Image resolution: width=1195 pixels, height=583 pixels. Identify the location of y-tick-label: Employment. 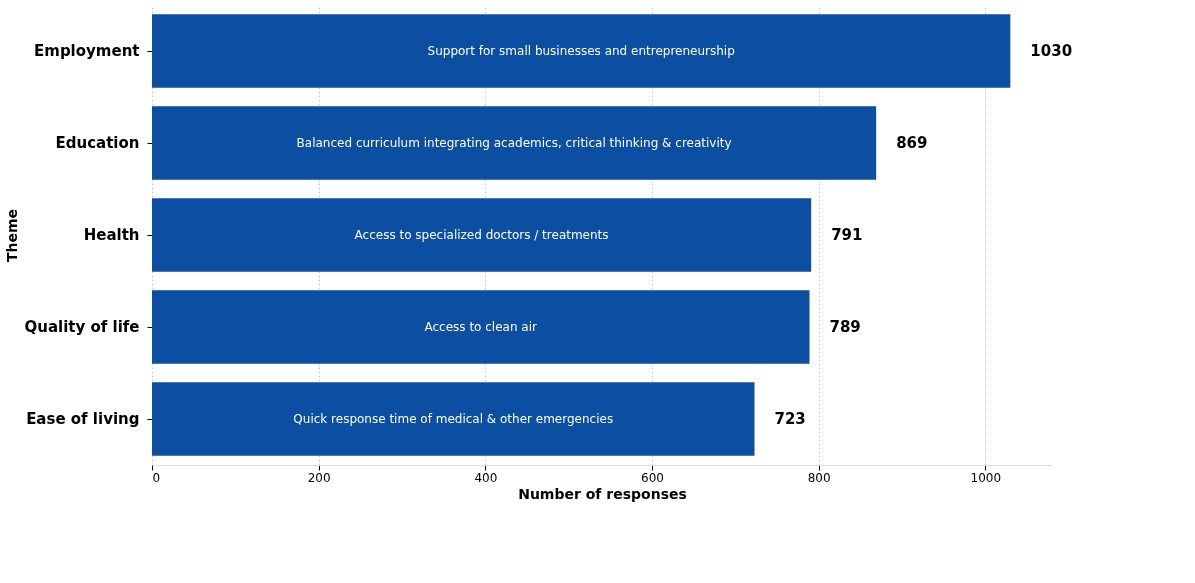
(87, 51).